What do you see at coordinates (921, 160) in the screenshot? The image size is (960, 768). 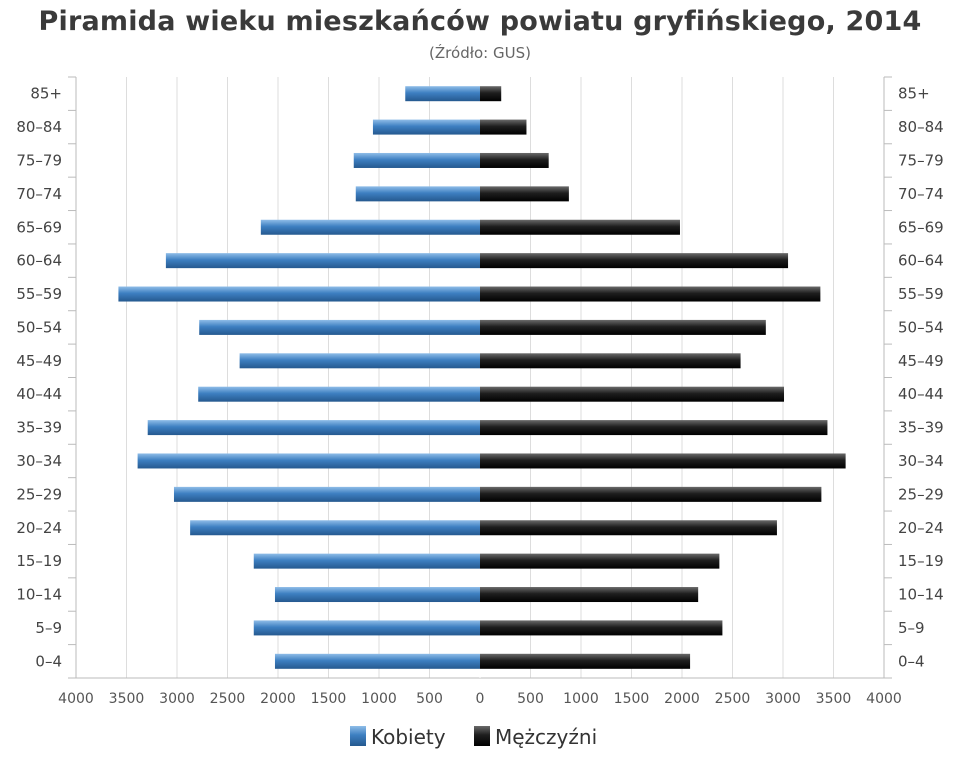 I see `category-label-right: 75–79` at bounding box center [921, 160].